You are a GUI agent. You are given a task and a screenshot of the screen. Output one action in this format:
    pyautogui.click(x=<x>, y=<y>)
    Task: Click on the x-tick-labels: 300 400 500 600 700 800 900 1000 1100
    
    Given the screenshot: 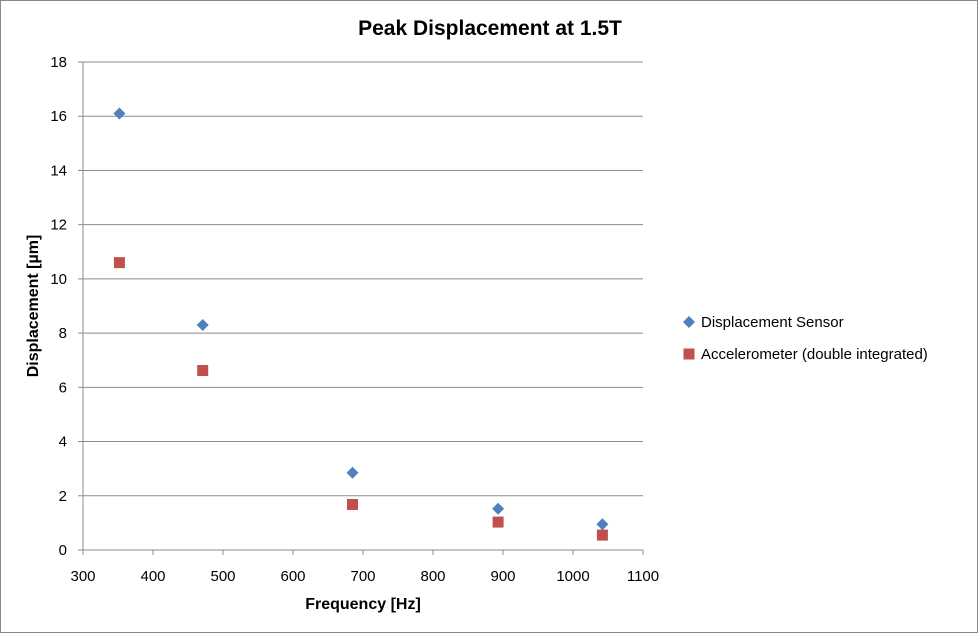 What is the action you would take?
    pyautogui.click(x=364, y=576)
    